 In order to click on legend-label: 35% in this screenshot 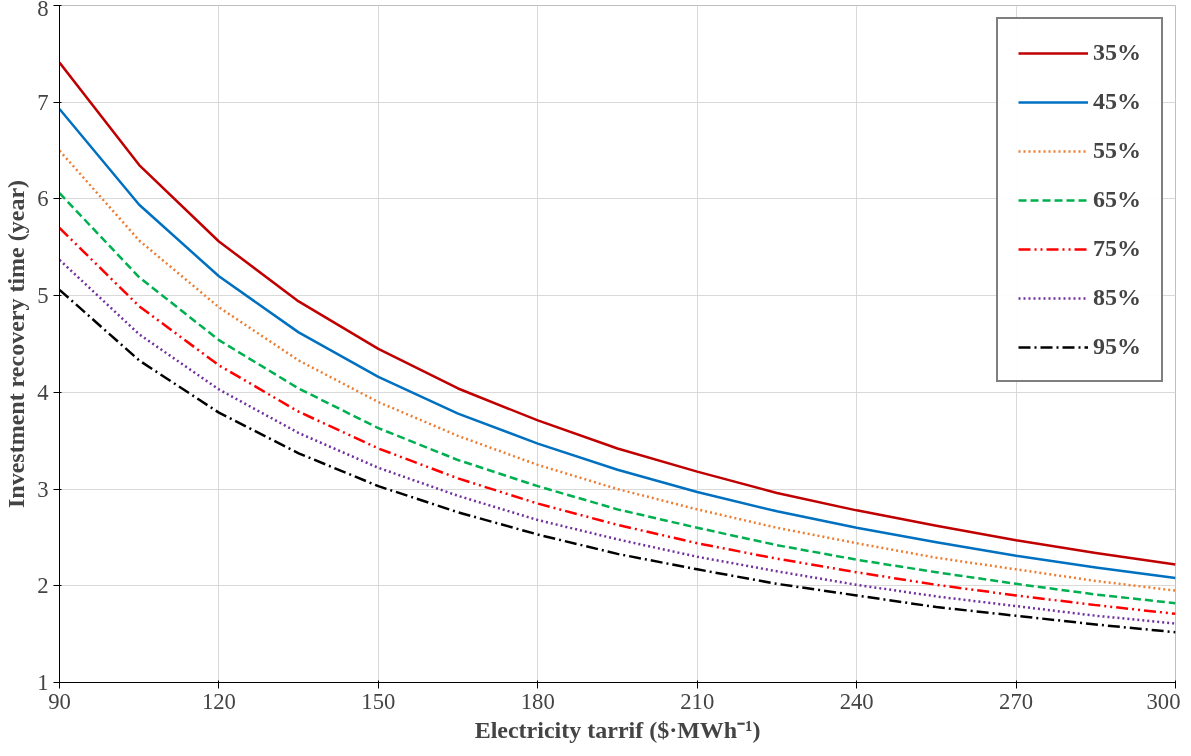, I will do `click(1117, 52)`.